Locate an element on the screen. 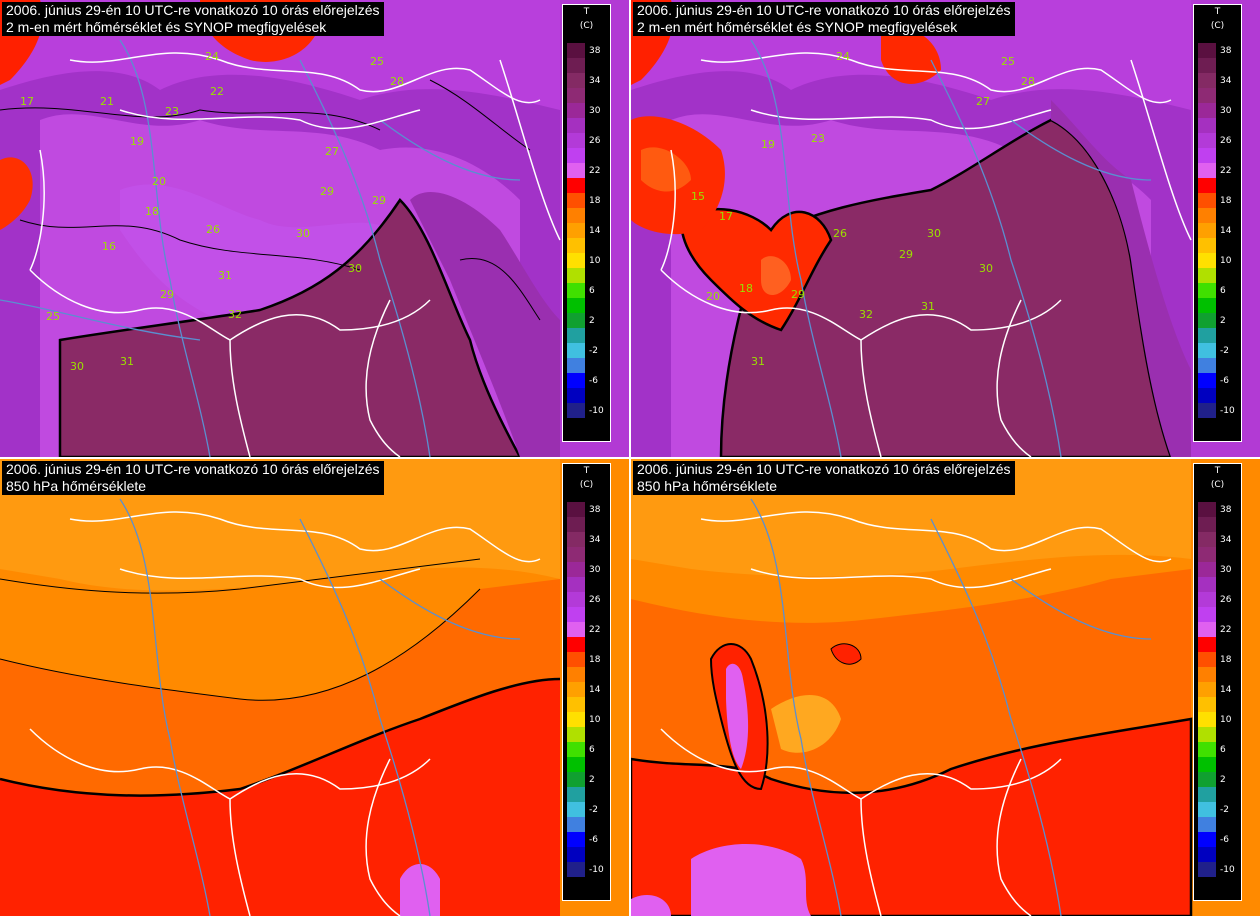 Image resolution: width=1260 pixels, height=916 pixels. legend-variable: T is located at coordinates (1217, 12).